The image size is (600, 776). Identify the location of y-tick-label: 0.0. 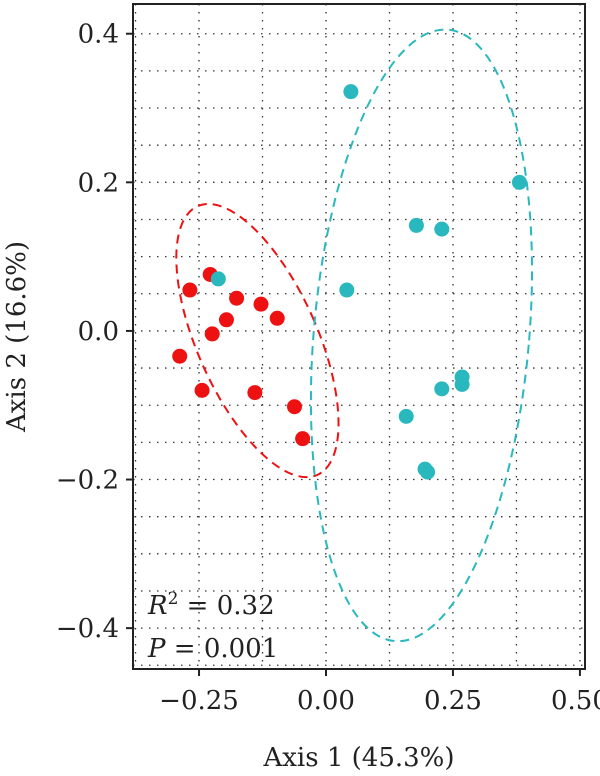
(98, 332).